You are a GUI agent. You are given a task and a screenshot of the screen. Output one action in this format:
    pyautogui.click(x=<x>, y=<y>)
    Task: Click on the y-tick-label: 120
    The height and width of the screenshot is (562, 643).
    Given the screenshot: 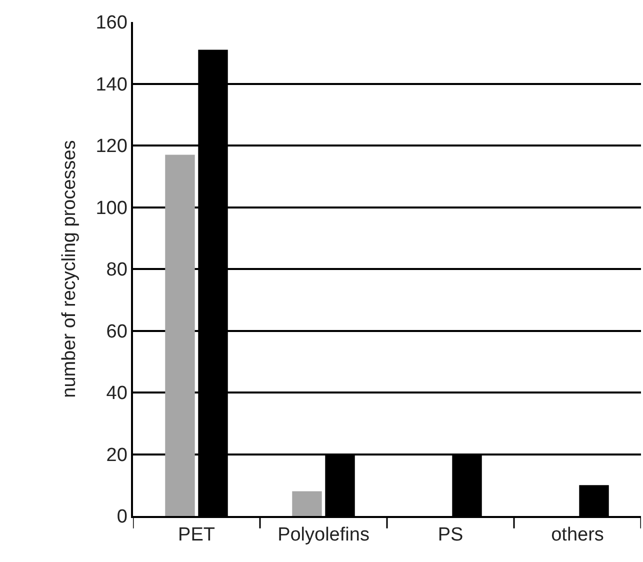 What is the action you would take?
    pyautogui.click(x=112, y=147)
    